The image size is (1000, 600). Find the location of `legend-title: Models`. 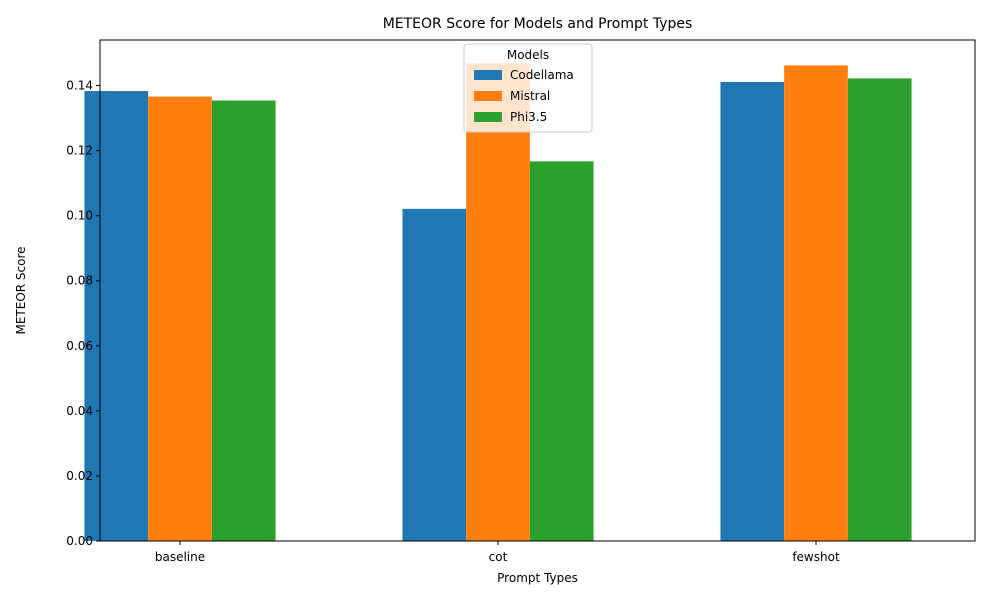

legend-title: Models is located at coordinates (528, 55).